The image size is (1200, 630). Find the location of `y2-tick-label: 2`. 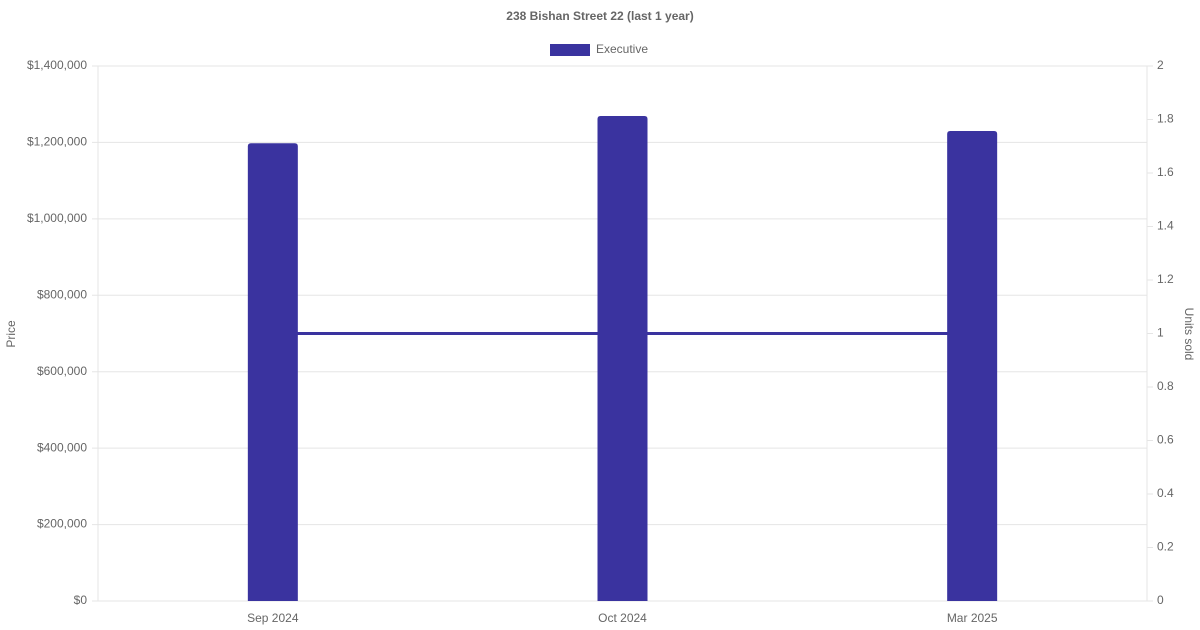

y2-tick-label: 2 is located at coordinates (1160, 65).